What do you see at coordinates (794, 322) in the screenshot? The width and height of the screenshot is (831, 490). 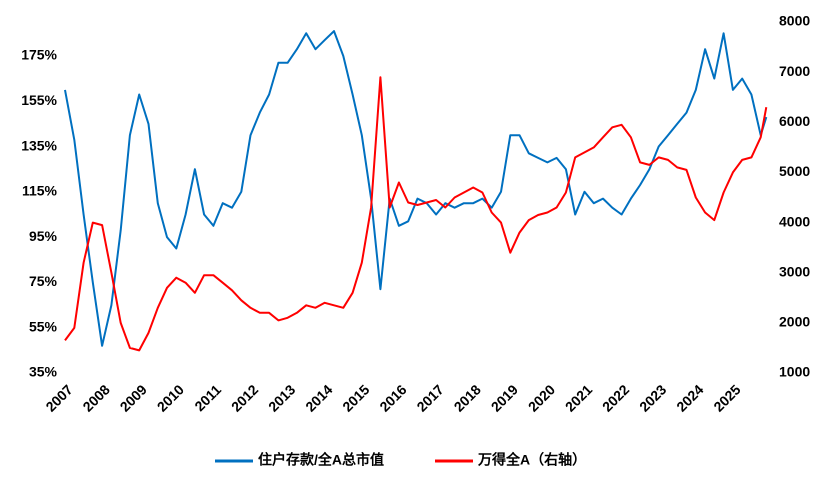 I see `y2-tick-label: 2000` at bounding box center [794, 322].